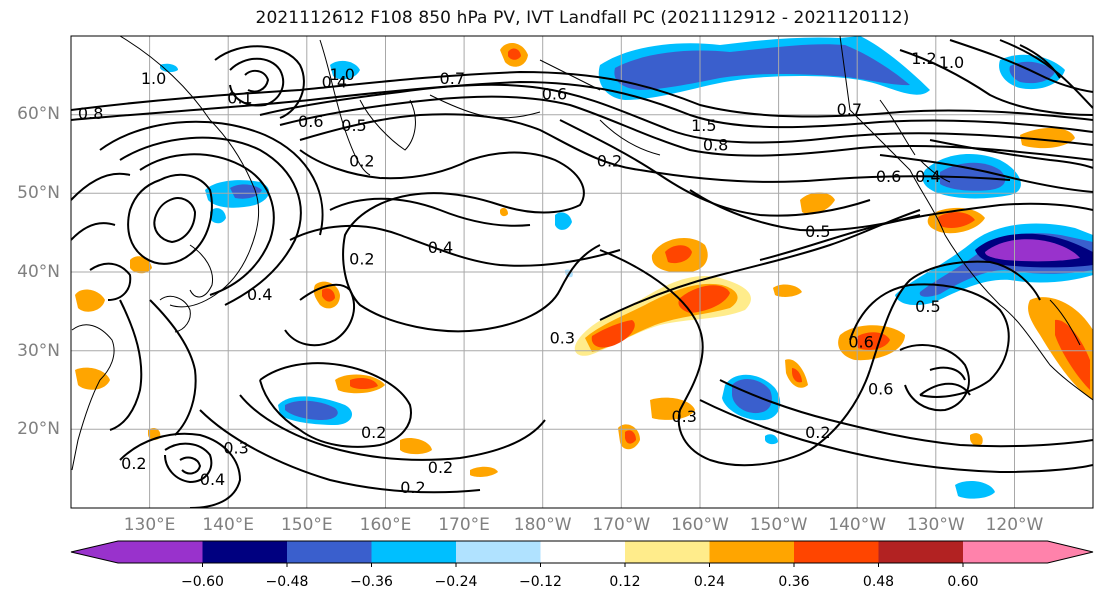  What do you see at coordinates (94, 552) in the screenshot?
I see `colorbar-left-extend` at bounding box center [94, 552].